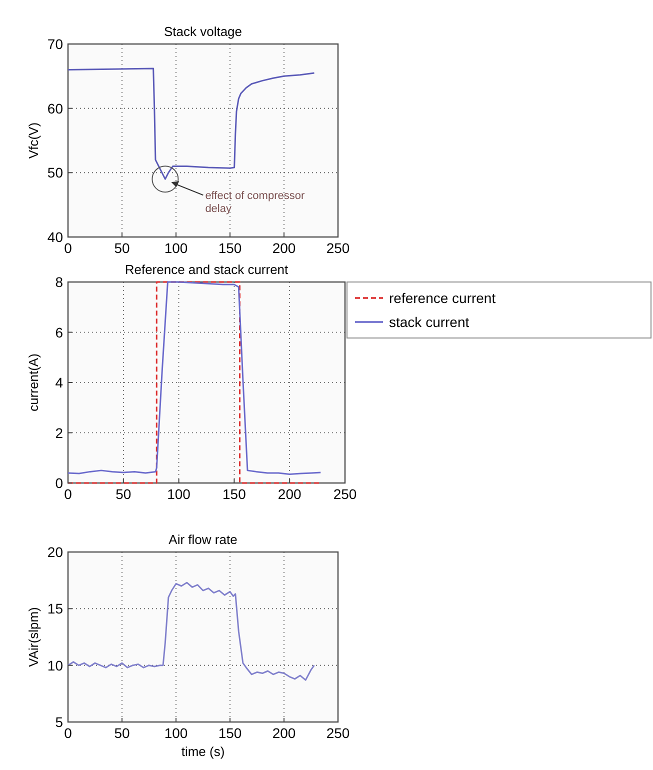 This screenshot has width=653, height=770. What do you see at coordinates (203, 31) in the screenshot?
I see `chart-title: Stack voltage` at bounding box center [203, 31].